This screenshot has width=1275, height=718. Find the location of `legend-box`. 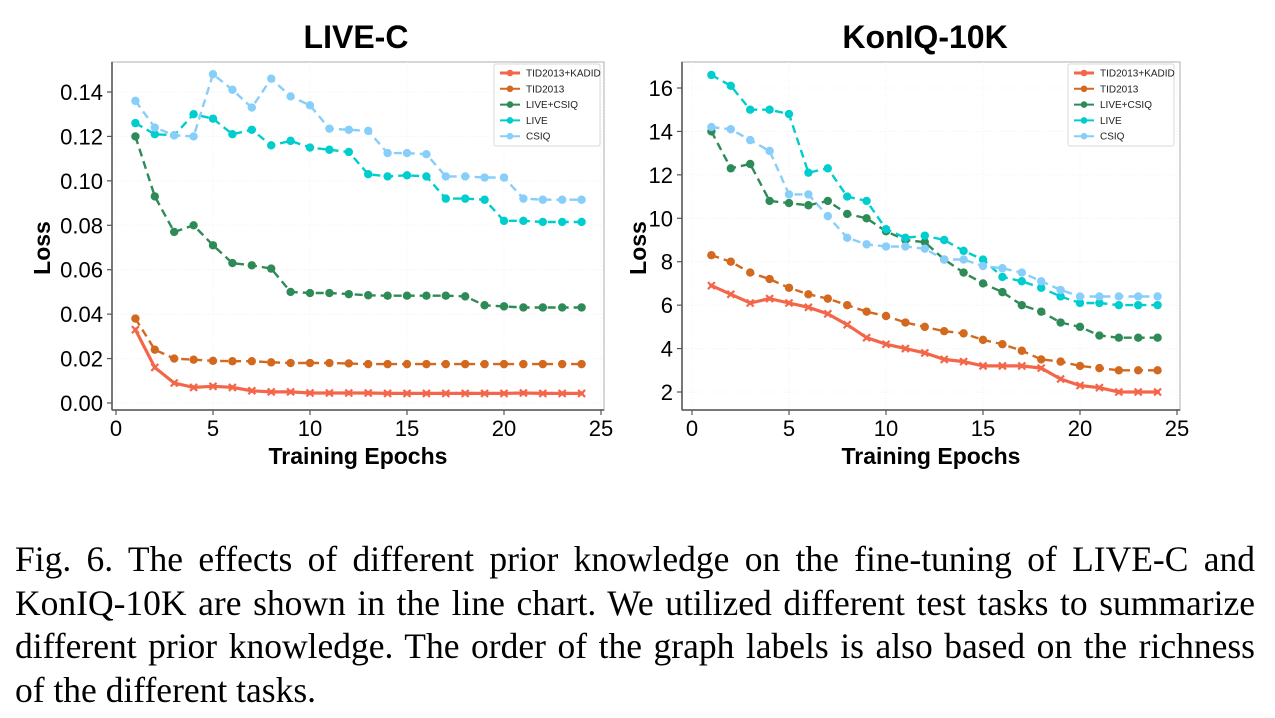

legend-box is located at coordinates (547, 105).